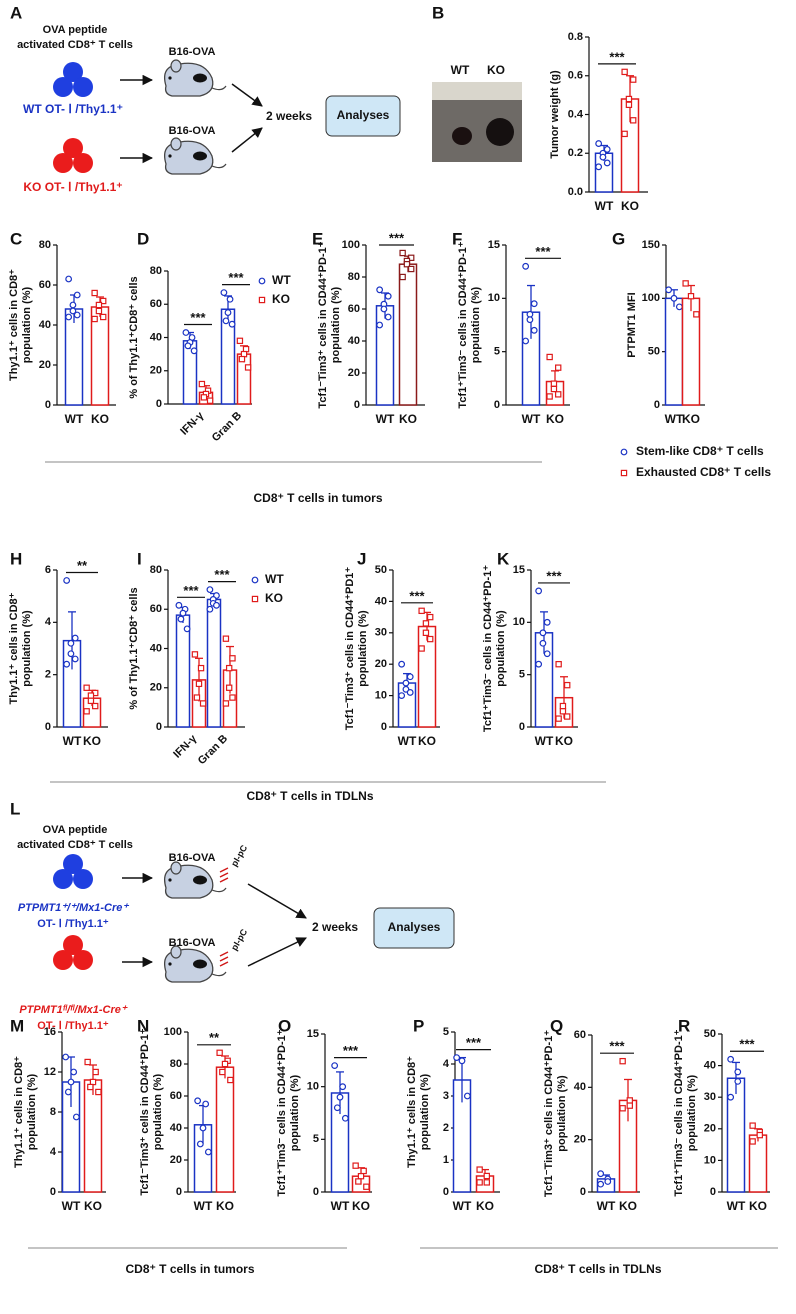 This screenshot has height=1314, width=796. What do you see at coordinates (284, 1025) in the screenshot?
I see `panel-label: O` at bounding box center [284, 1025].